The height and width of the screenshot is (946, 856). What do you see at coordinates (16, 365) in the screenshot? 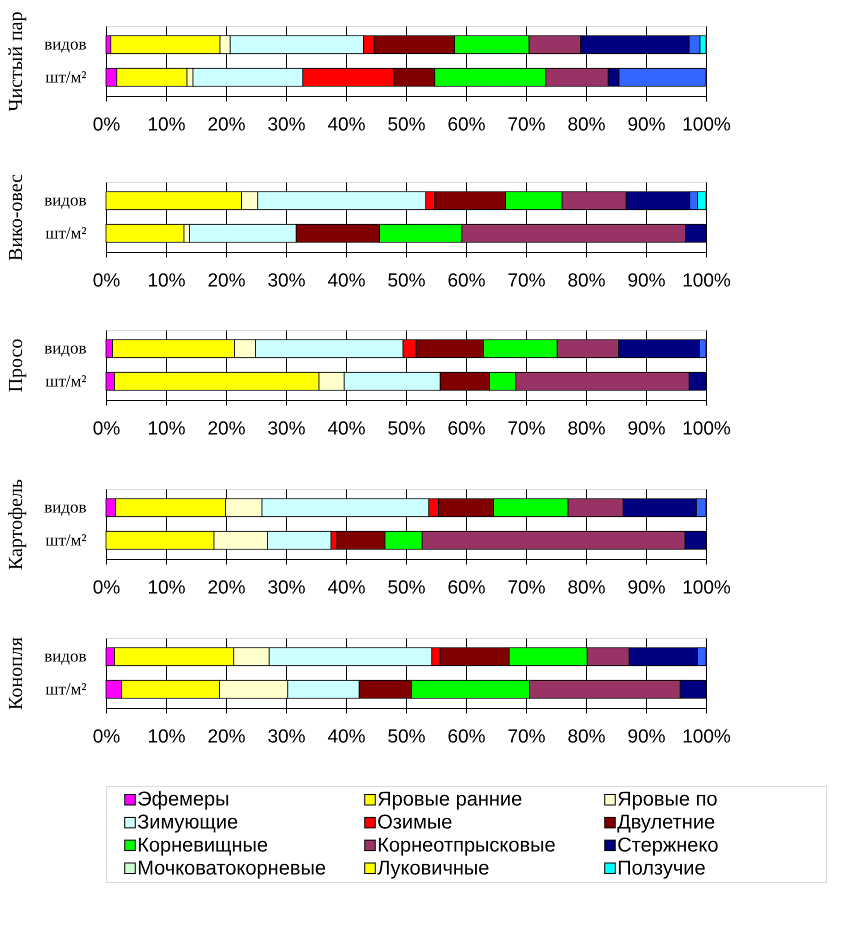
I see `y-axis-title: Просо` at bounding box center [16, 365].